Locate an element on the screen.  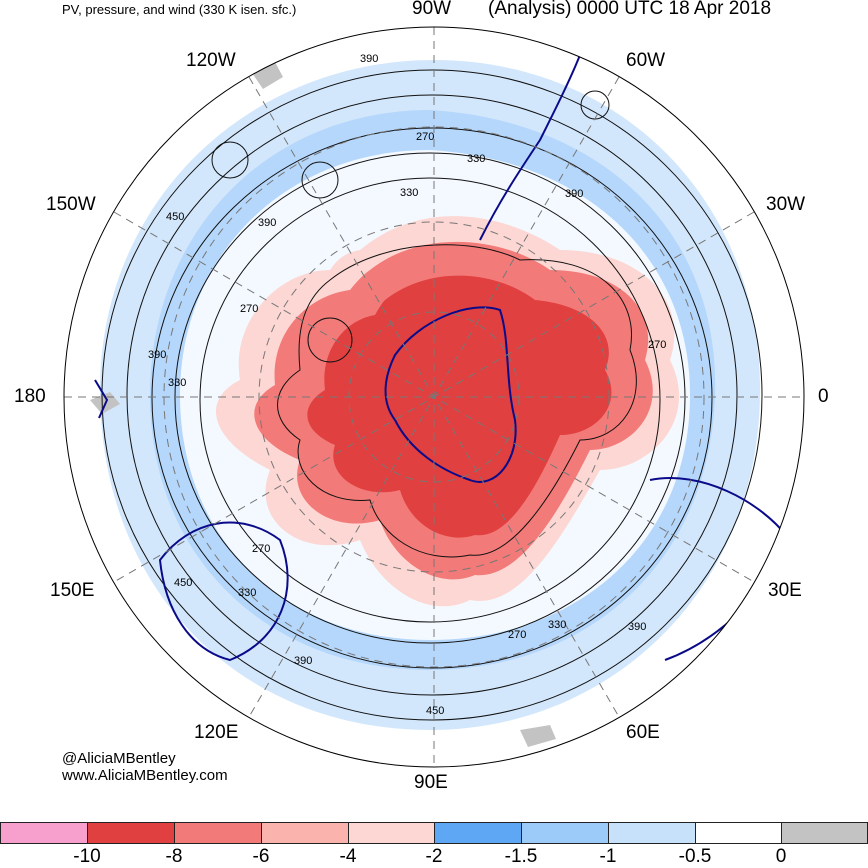
credit-website: www.AliciaMBentley.com is located at coordinates (145, 775).